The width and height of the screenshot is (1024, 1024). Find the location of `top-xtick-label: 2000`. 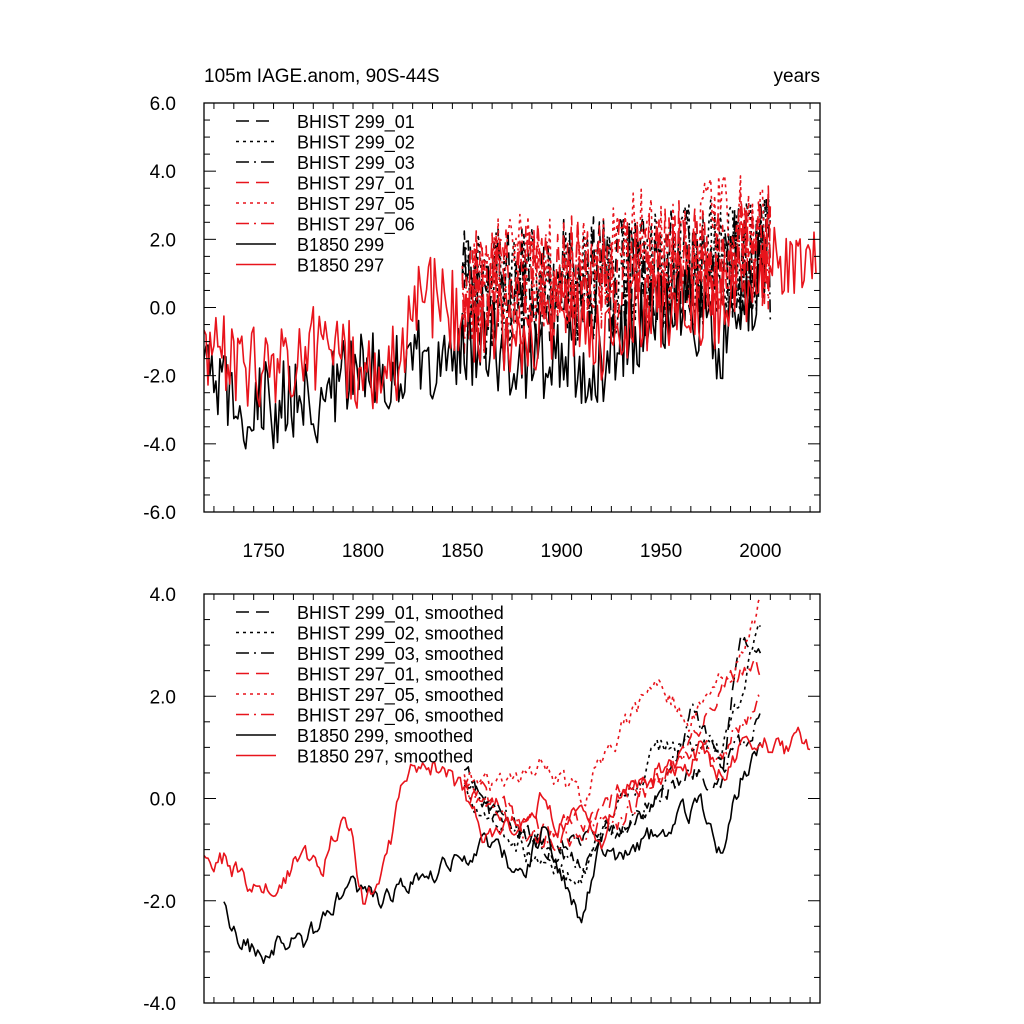

top-xtick-label: 2000 is located at coordinates (760, 551).